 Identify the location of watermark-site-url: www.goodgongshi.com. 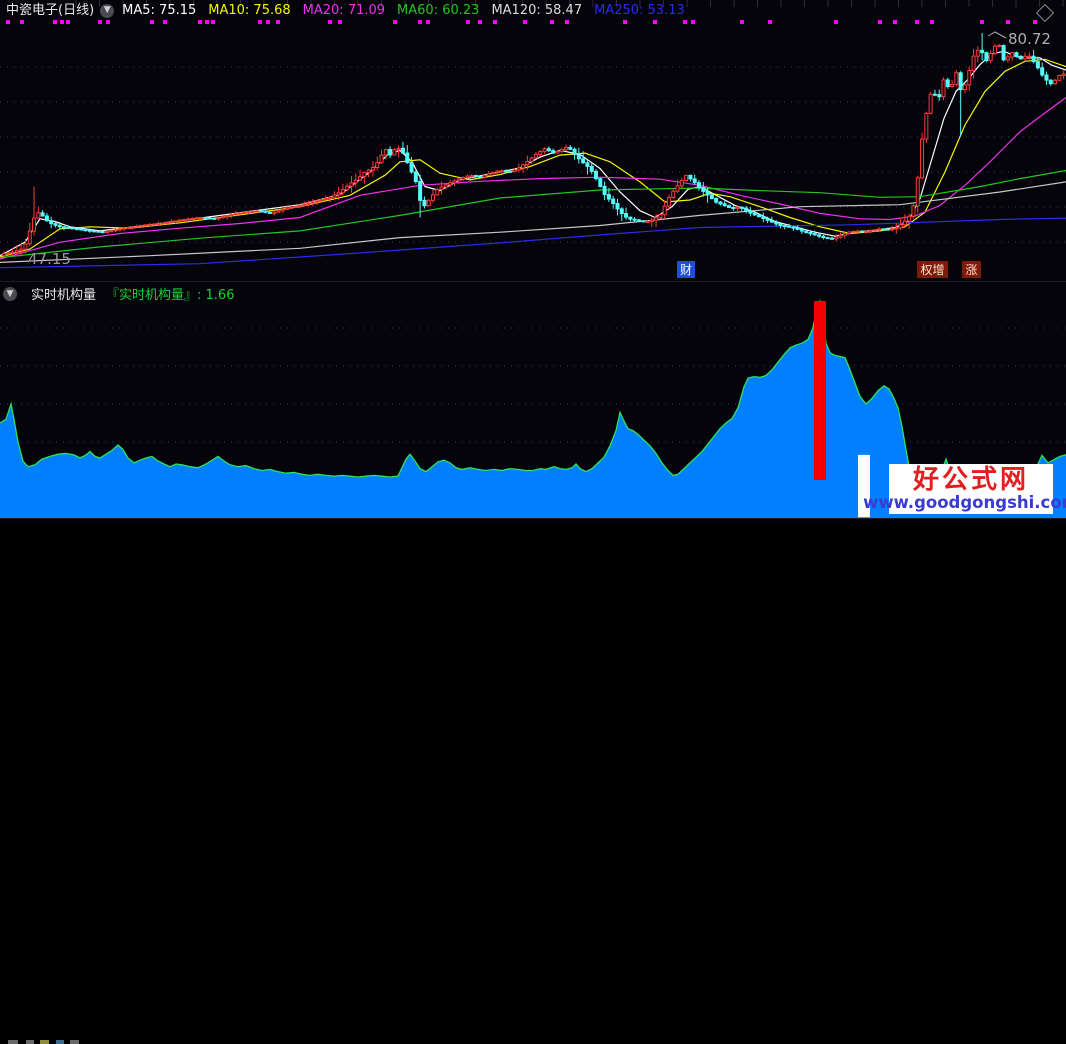
(964, 502).